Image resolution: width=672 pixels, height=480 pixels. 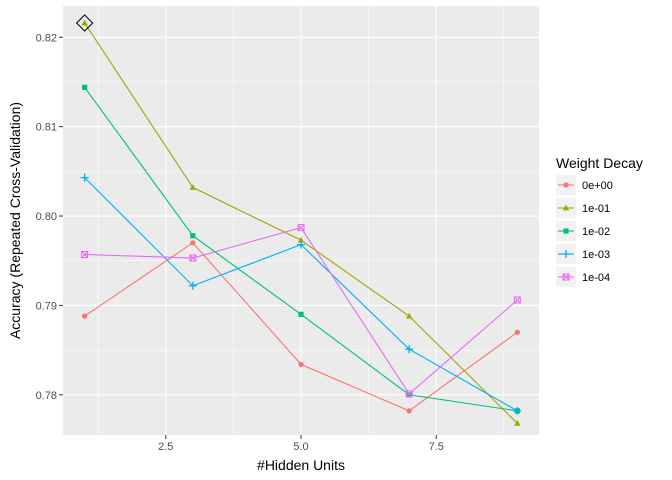 I want to click on y-tick-label: 0.80, so click(x=46, y=217).